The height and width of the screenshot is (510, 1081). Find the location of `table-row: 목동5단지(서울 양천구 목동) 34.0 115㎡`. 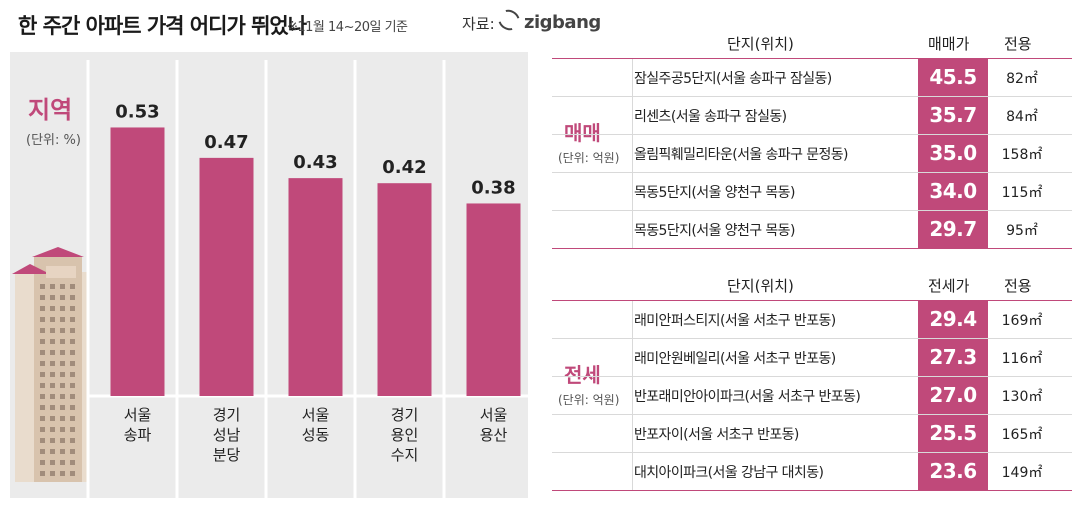

table-row: 목동5단지(서울 양천구 목동) 34.0 115㎡ is located at coordinates (812, 192).